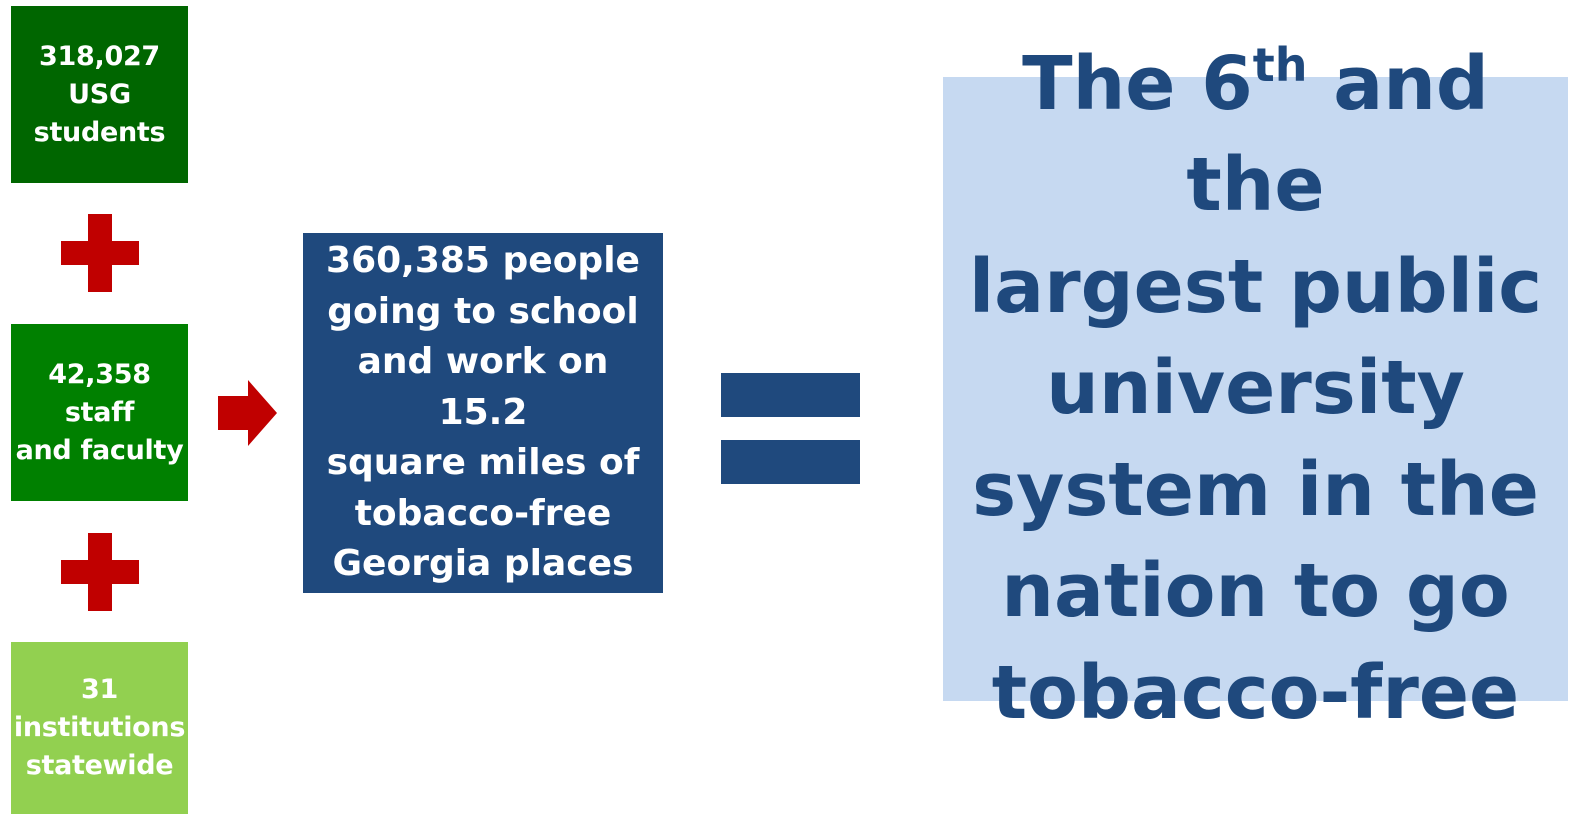  I want to click on students-line-2: USG, so click(99, 94).